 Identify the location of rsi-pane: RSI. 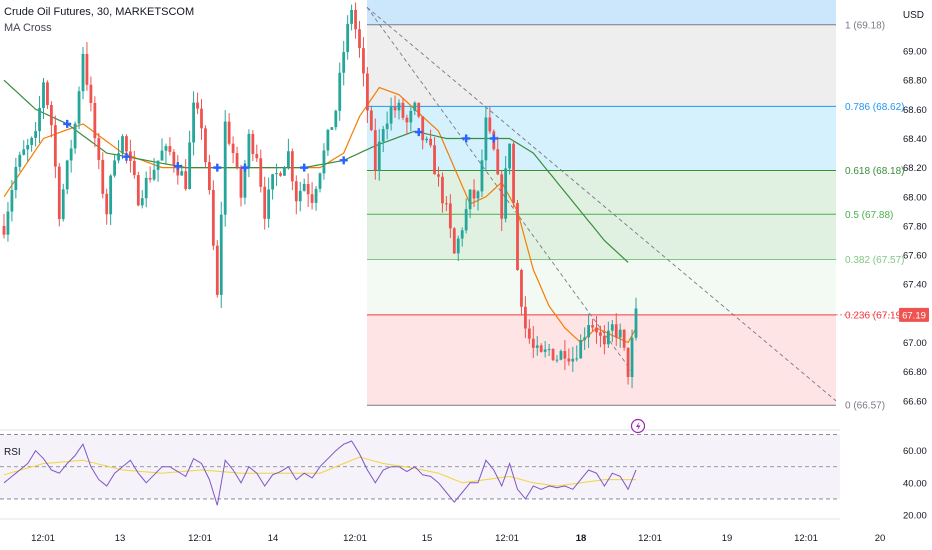
(320, 473).